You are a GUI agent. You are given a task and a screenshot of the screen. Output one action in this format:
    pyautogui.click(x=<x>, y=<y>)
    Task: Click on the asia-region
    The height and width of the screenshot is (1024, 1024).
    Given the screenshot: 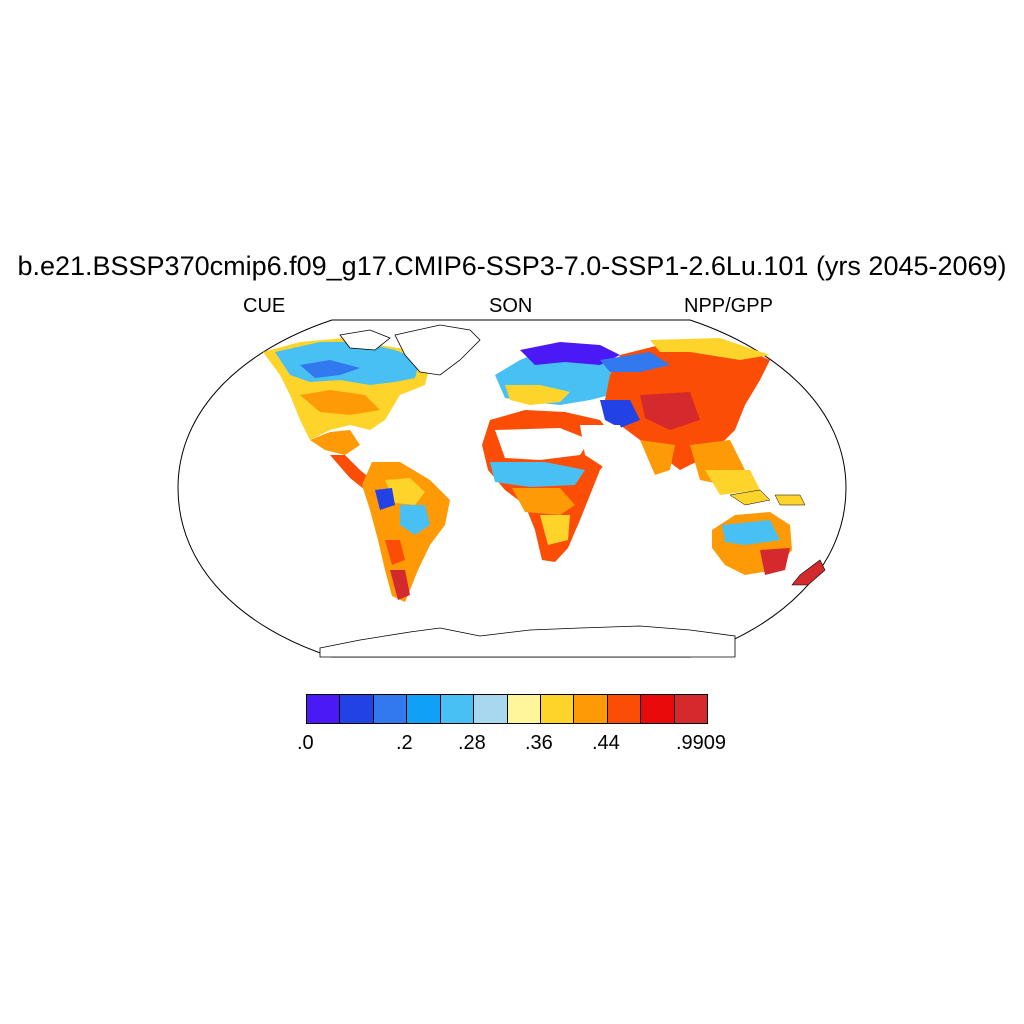 What is the action you would take?
    pyautogui.click(x=685, y=416)
    